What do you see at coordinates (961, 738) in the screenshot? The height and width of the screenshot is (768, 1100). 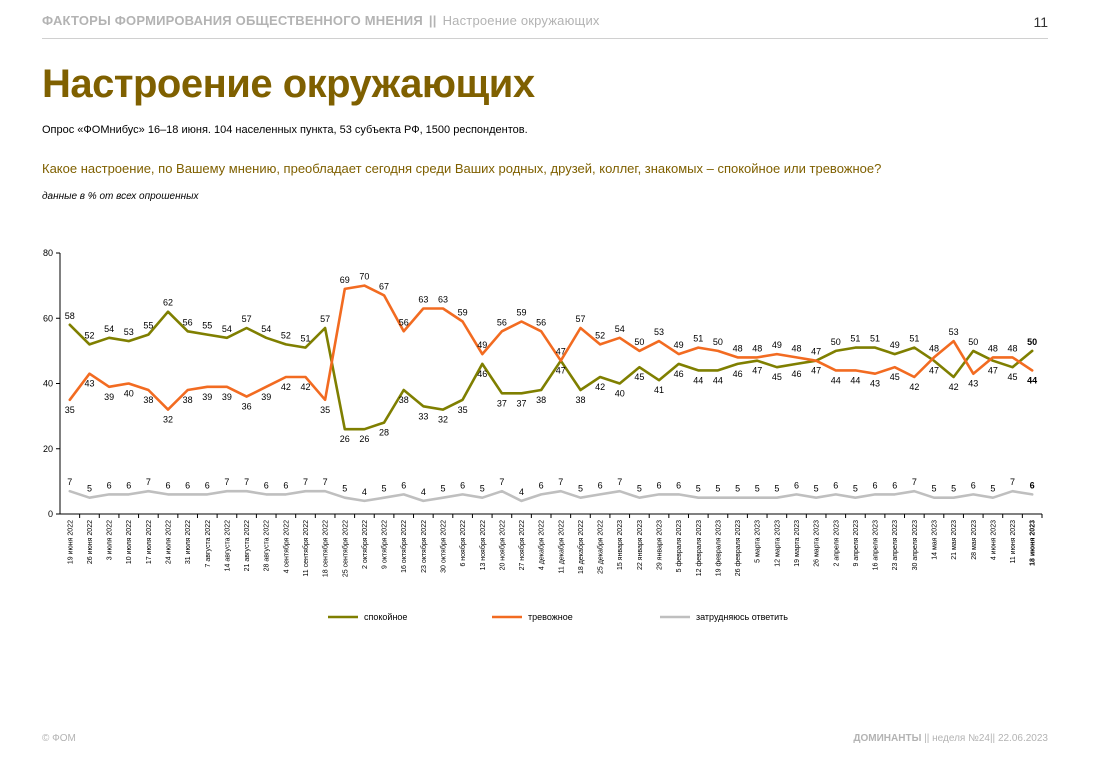 I see `footer-week: неделя №24` at bounding box center [961, 738].